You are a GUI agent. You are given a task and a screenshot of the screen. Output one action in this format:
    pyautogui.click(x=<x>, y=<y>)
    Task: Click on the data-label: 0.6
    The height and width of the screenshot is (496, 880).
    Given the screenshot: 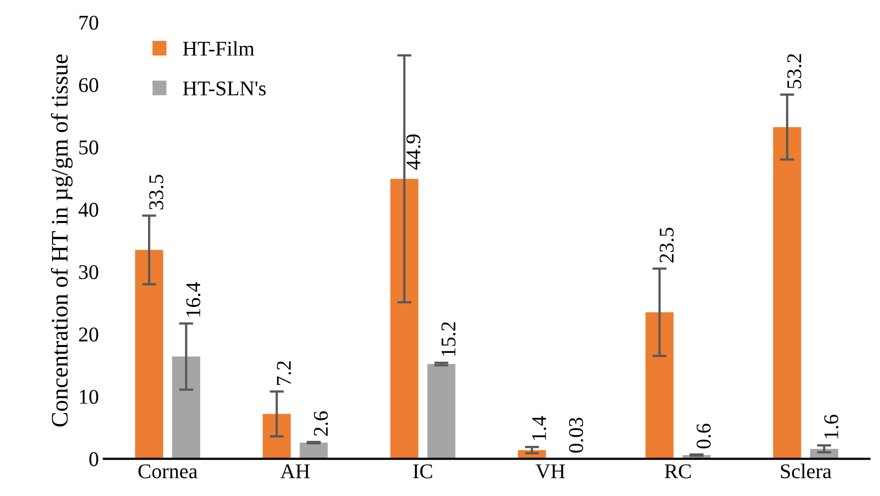 What is the action you would take?
    pyautogui.click(x=703, y=436)
    